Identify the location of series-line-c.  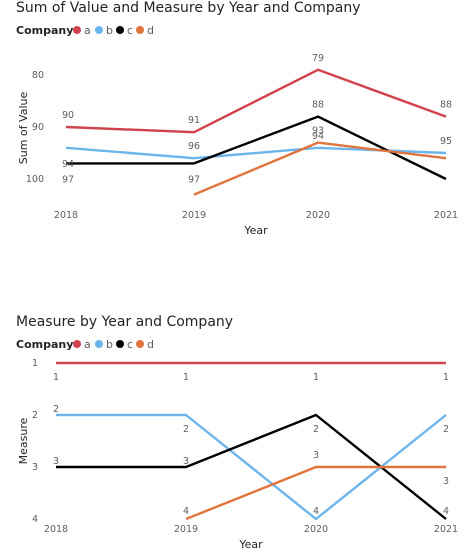
(256, 148).